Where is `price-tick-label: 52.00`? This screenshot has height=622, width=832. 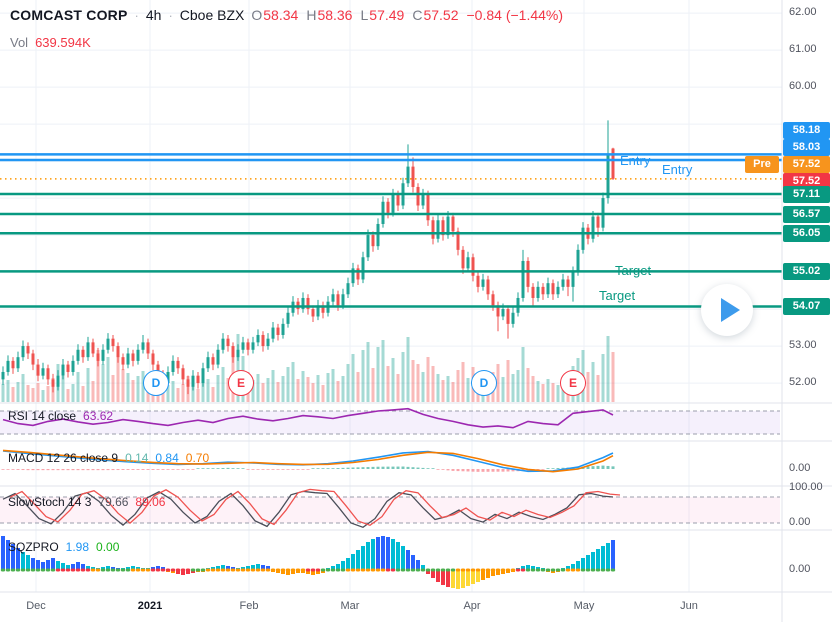
price-tick-label: 52.00 is located at coordinates (803, 382).